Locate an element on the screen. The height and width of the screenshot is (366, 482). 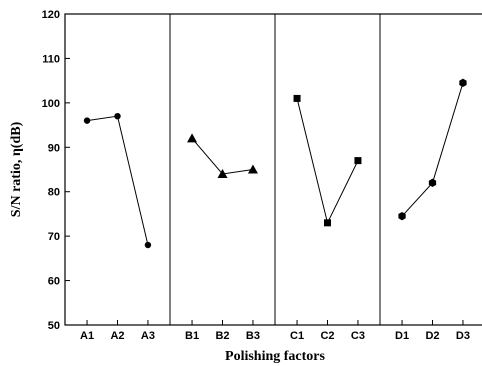
y-axis-ticks: 50 60 70 80 90 100 110 120 is located at coordinates (56, 170).